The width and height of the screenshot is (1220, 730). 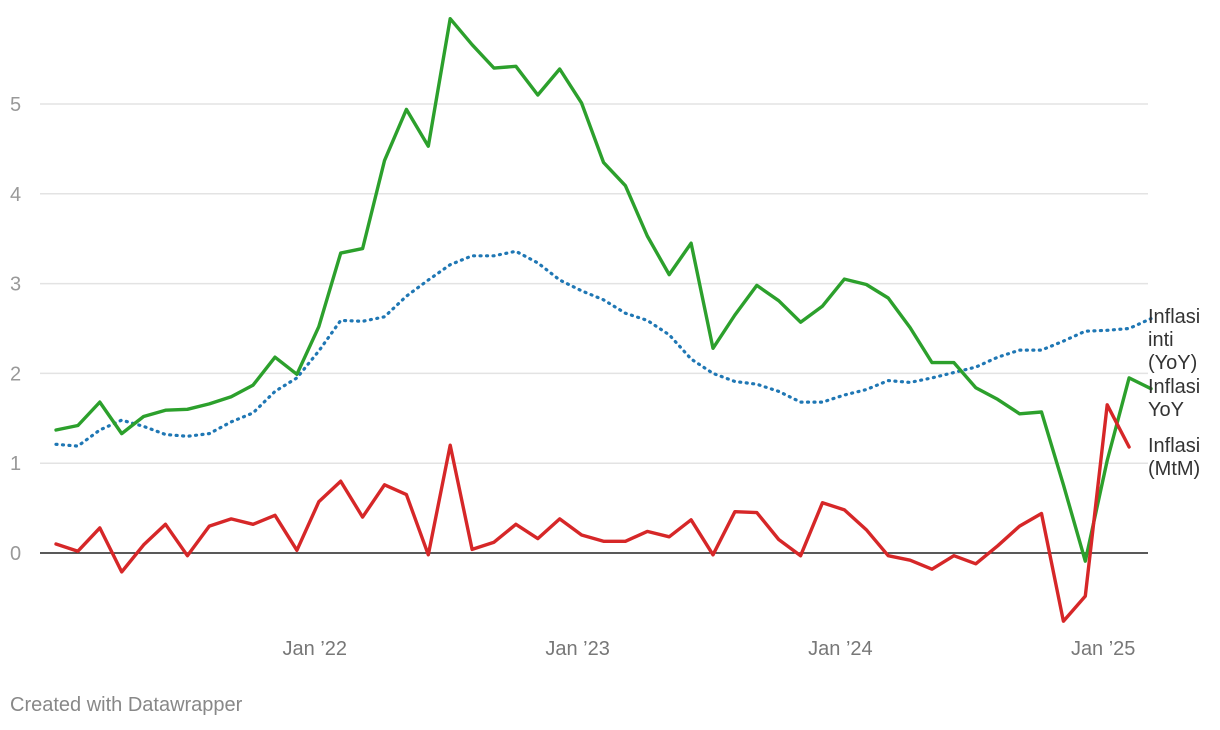 What do you see at coordinates (15, 285) in the screenshot?
I see `y-tick-label: 3` at bounding box center [15, 285].